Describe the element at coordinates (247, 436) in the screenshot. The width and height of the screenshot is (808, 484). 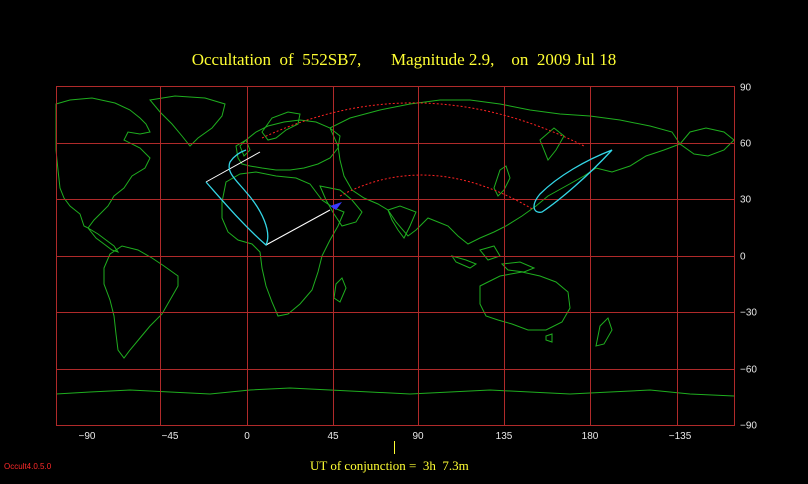
I see `x-tick-label: 0` at that location.